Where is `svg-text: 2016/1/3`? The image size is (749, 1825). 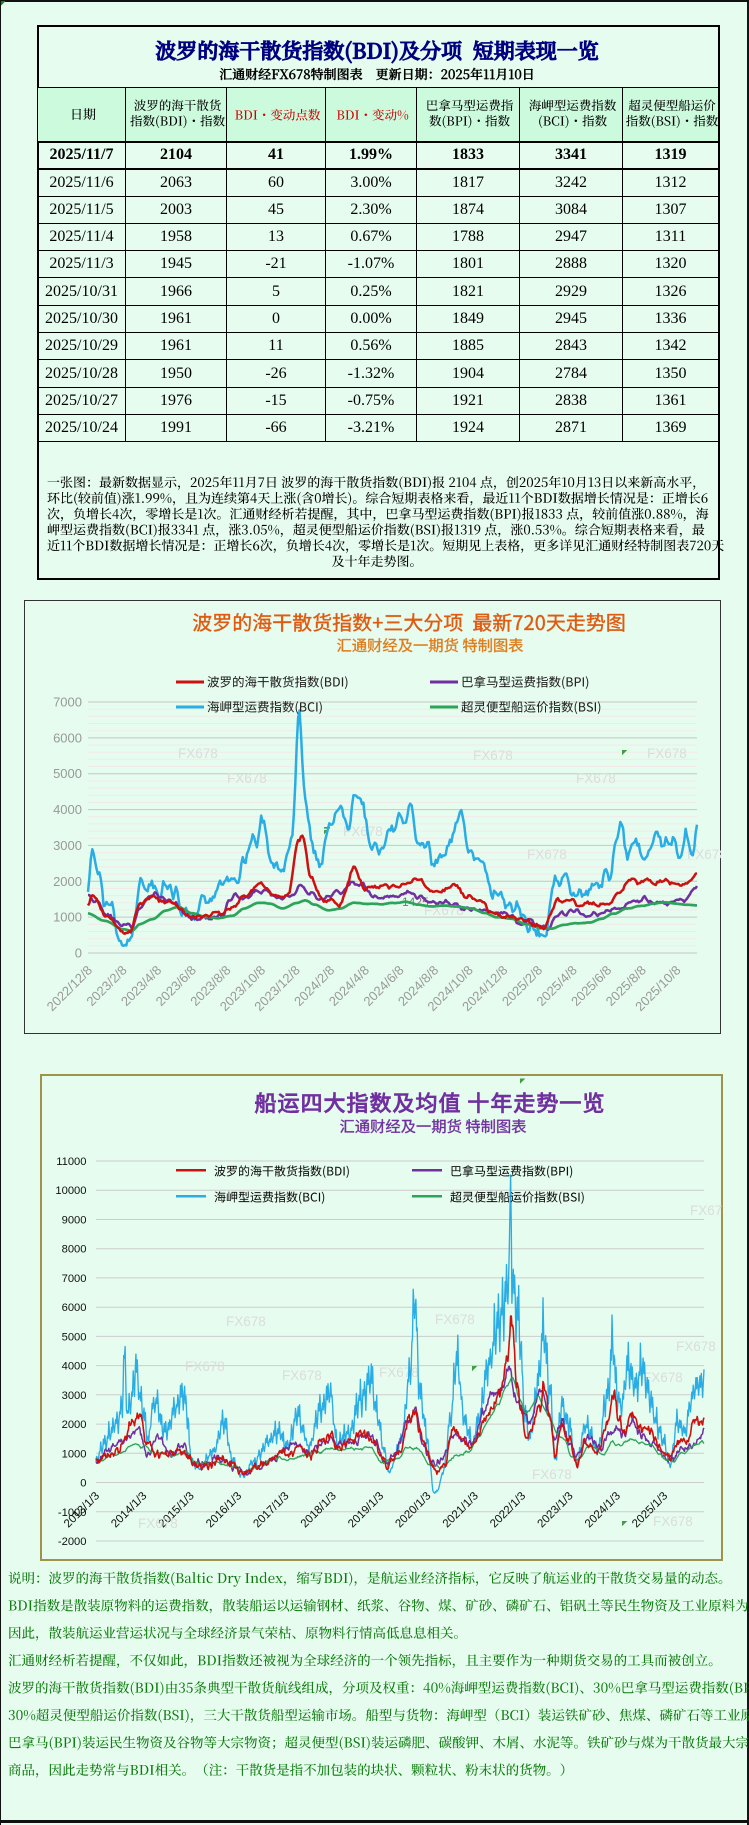 svg-text: 2016/1/3 is located at coordinates (224, 1510).